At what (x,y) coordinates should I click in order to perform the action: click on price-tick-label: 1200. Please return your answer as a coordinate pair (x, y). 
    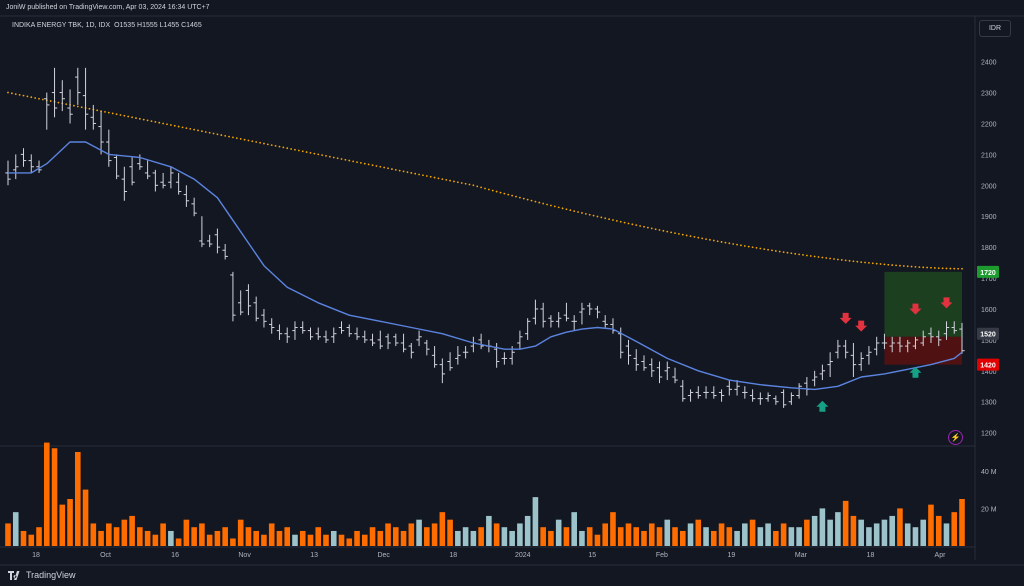
    Looking at the image, I should click on (989, 434).